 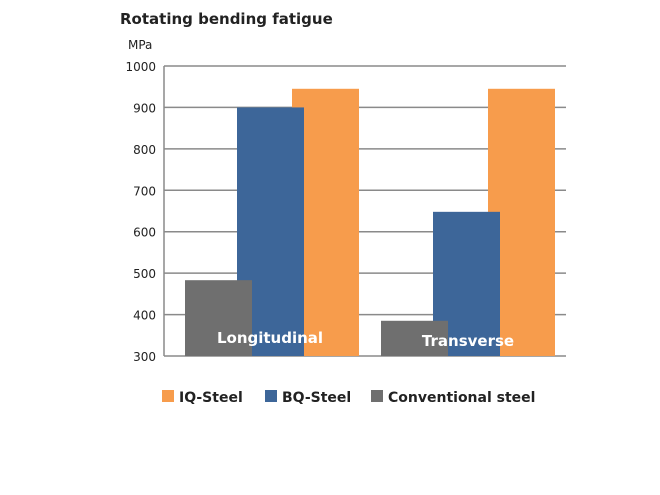 What do you see at coordinates (144, 233) in the screenshot?
I see `y-tick-label: 600` at bounding box center [144, 233].